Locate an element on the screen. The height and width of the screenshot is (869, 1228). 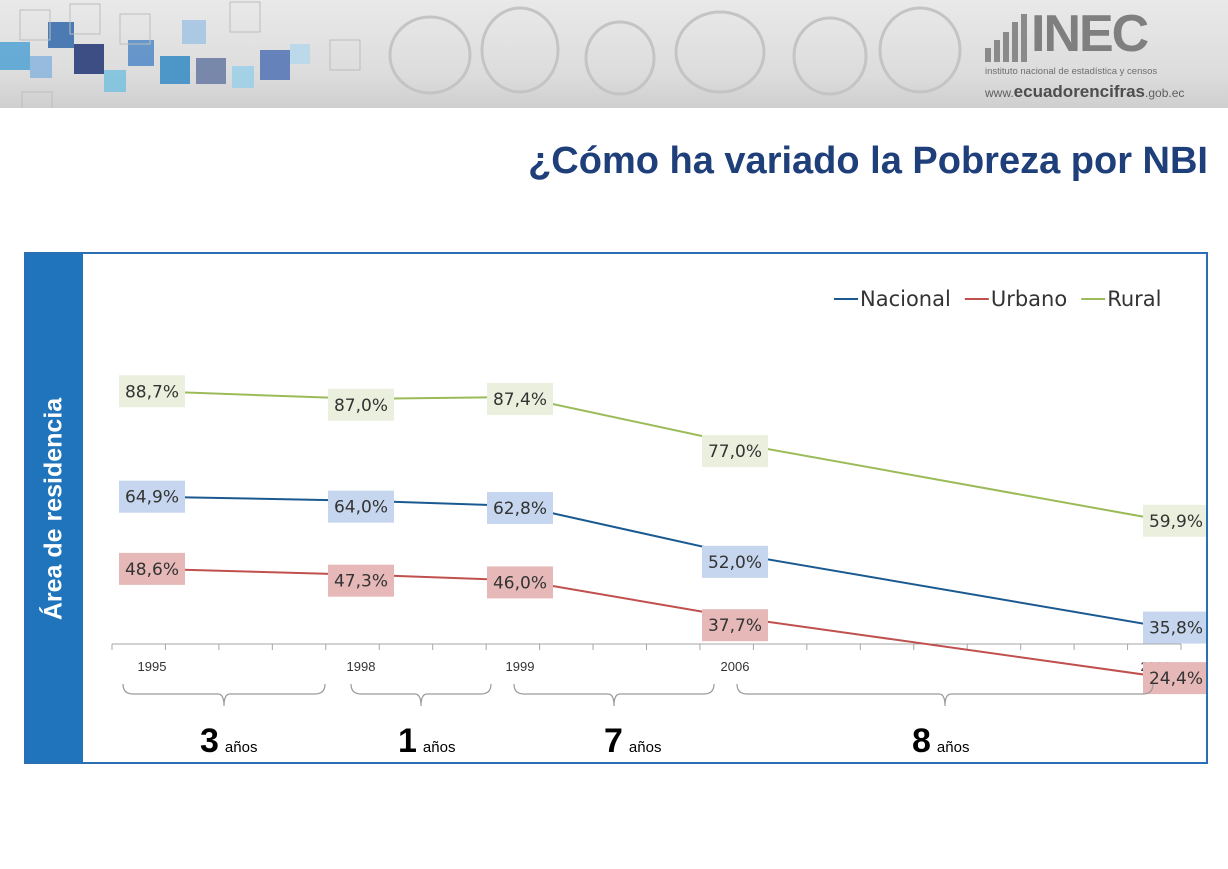
data-label: 24,4% is located at coordinates (1176, 679).